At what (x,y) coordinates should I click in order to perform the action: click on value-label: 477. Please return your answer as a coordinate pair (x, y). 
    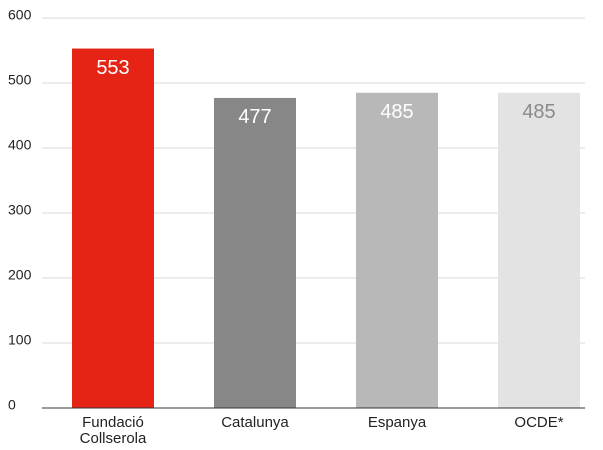
    Looking at the image, I should click on (254, 117).